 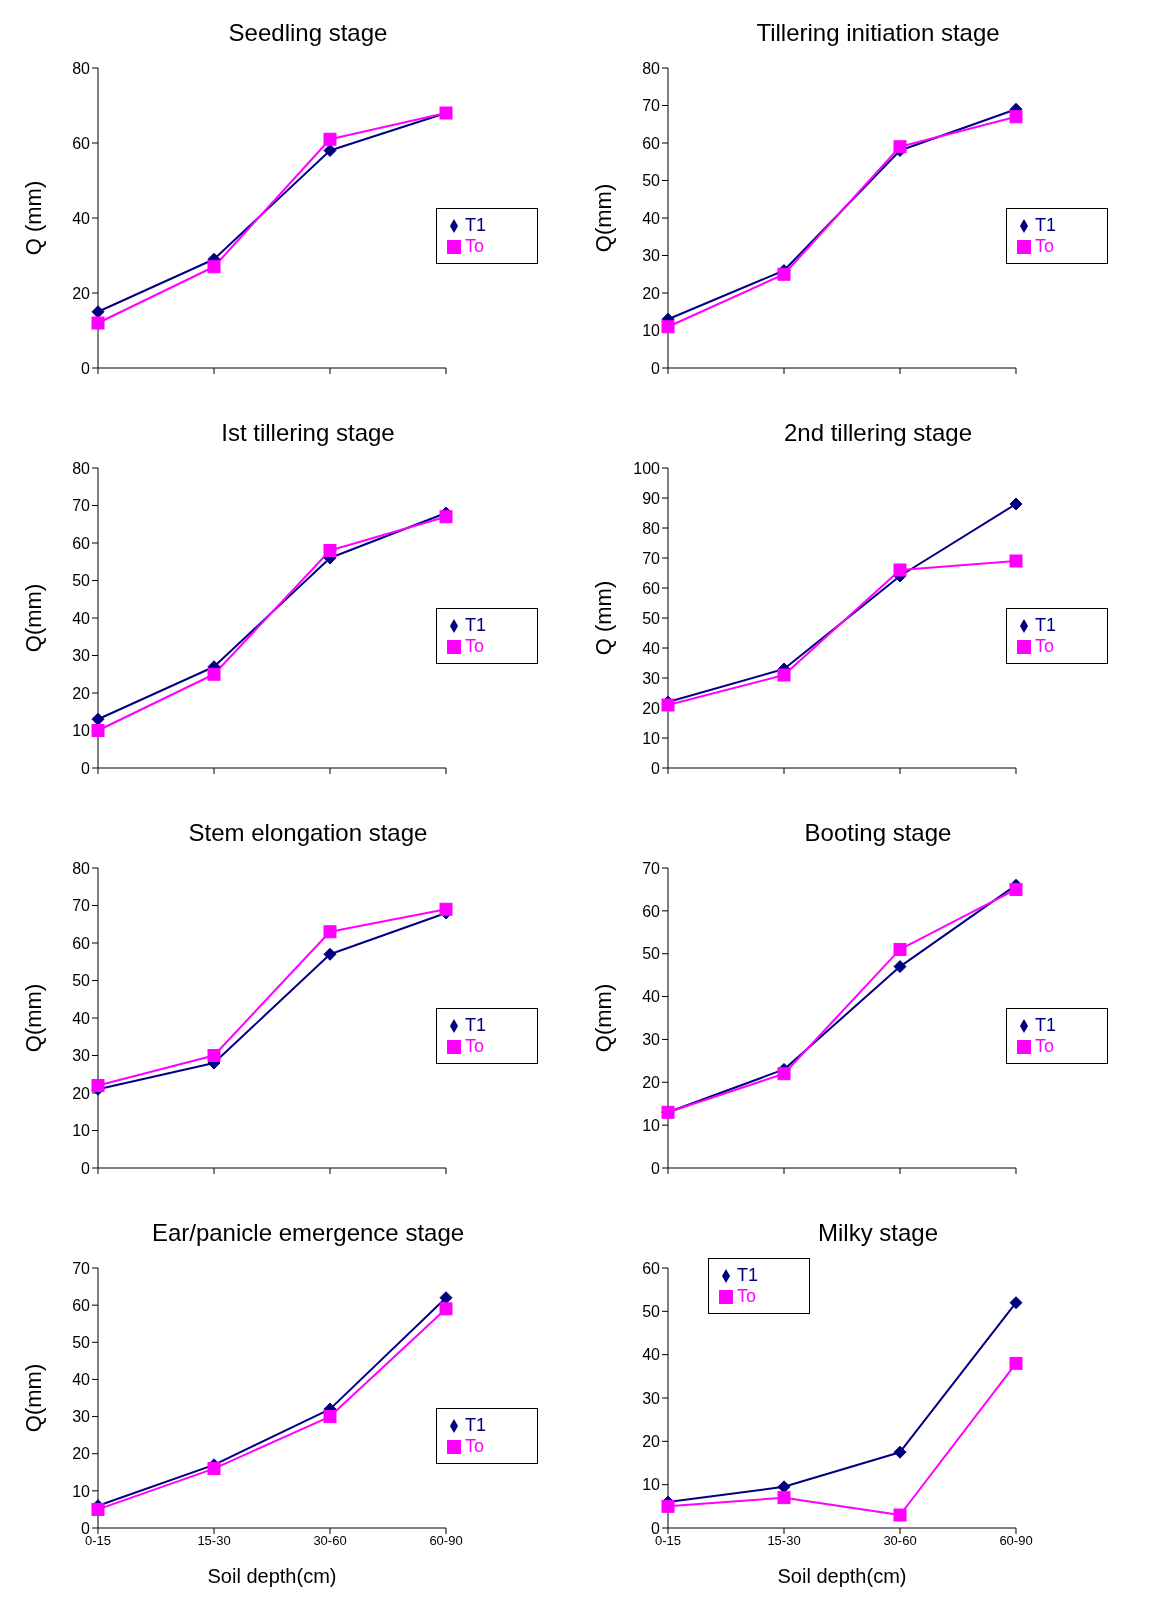 I want to click on x-tick-label: 60-90, so click(x=1016, y=1541).